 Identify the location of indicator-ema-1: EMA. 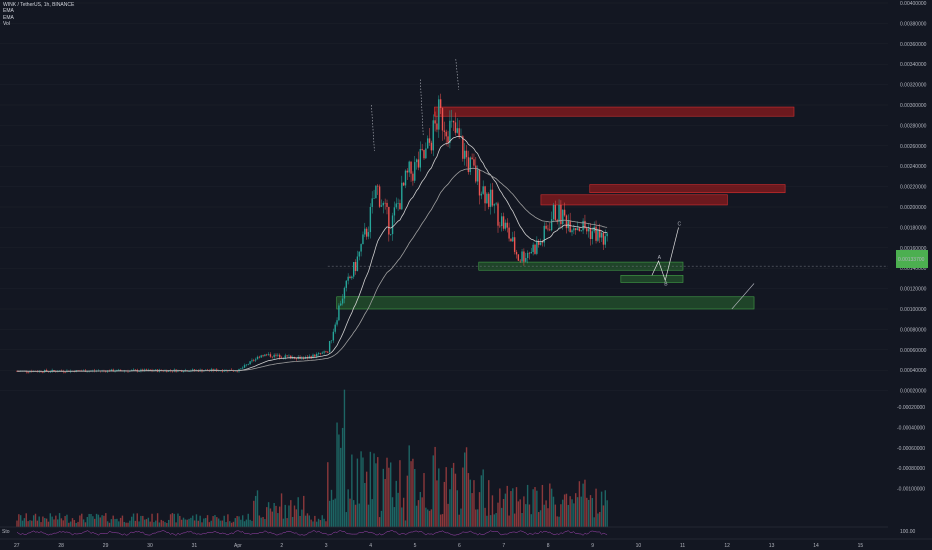
(8, 11).